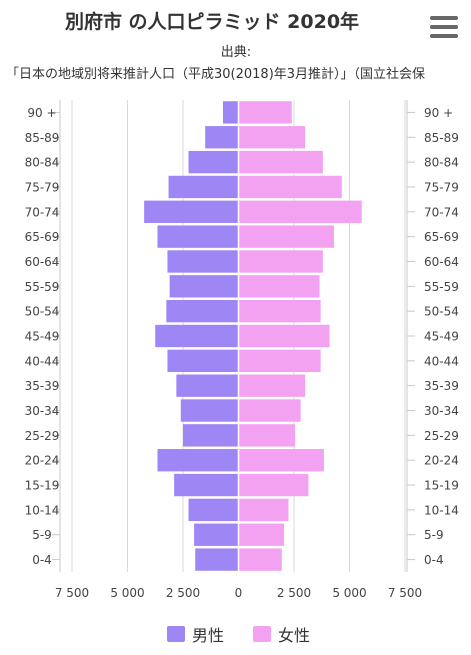 This screenshot has width=471, height=655. What do you see at coordinates (42, 237) in the screenshot?
I see `age-label-left: 65-69` at bounding box center [42, 237].